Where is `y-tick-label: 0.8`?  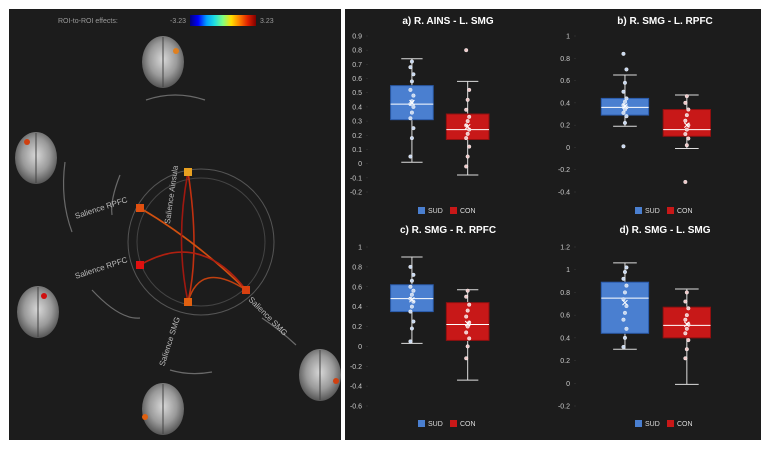
y-tick-label: 0.8 is located at coordinates (565, 59).